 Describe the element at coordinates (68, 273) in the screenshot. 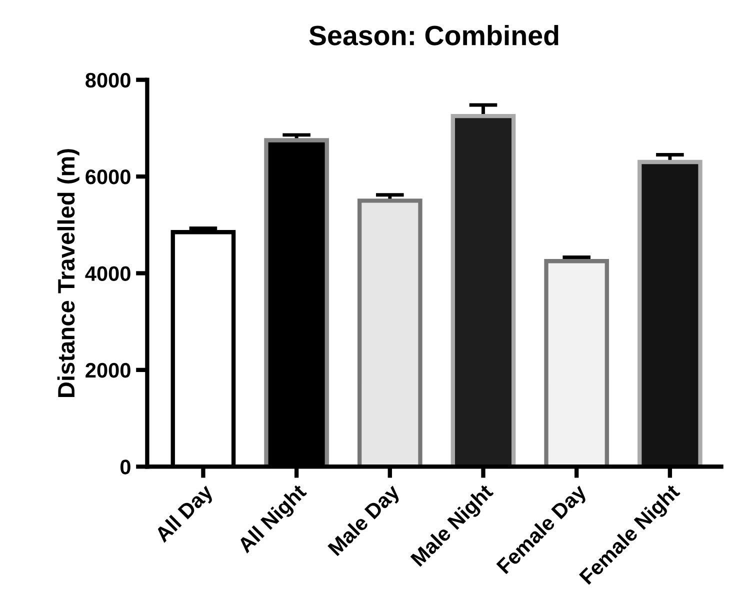

I see `y-axis-title: Distance Travelled (m)` at that location.